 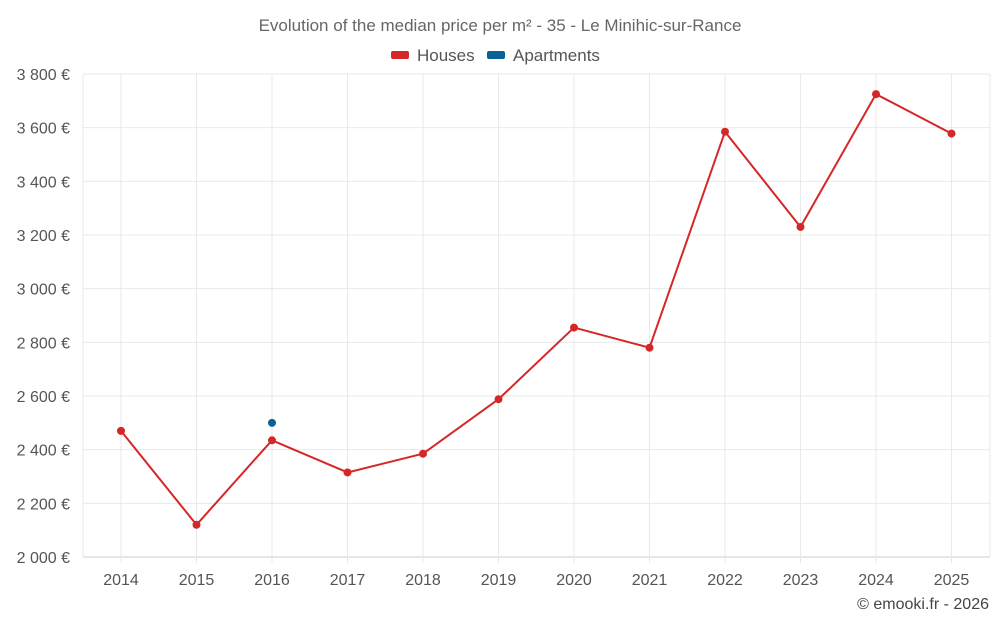 I want to click on legend-item-apartments: Apartments, so click(x=543, y=55).